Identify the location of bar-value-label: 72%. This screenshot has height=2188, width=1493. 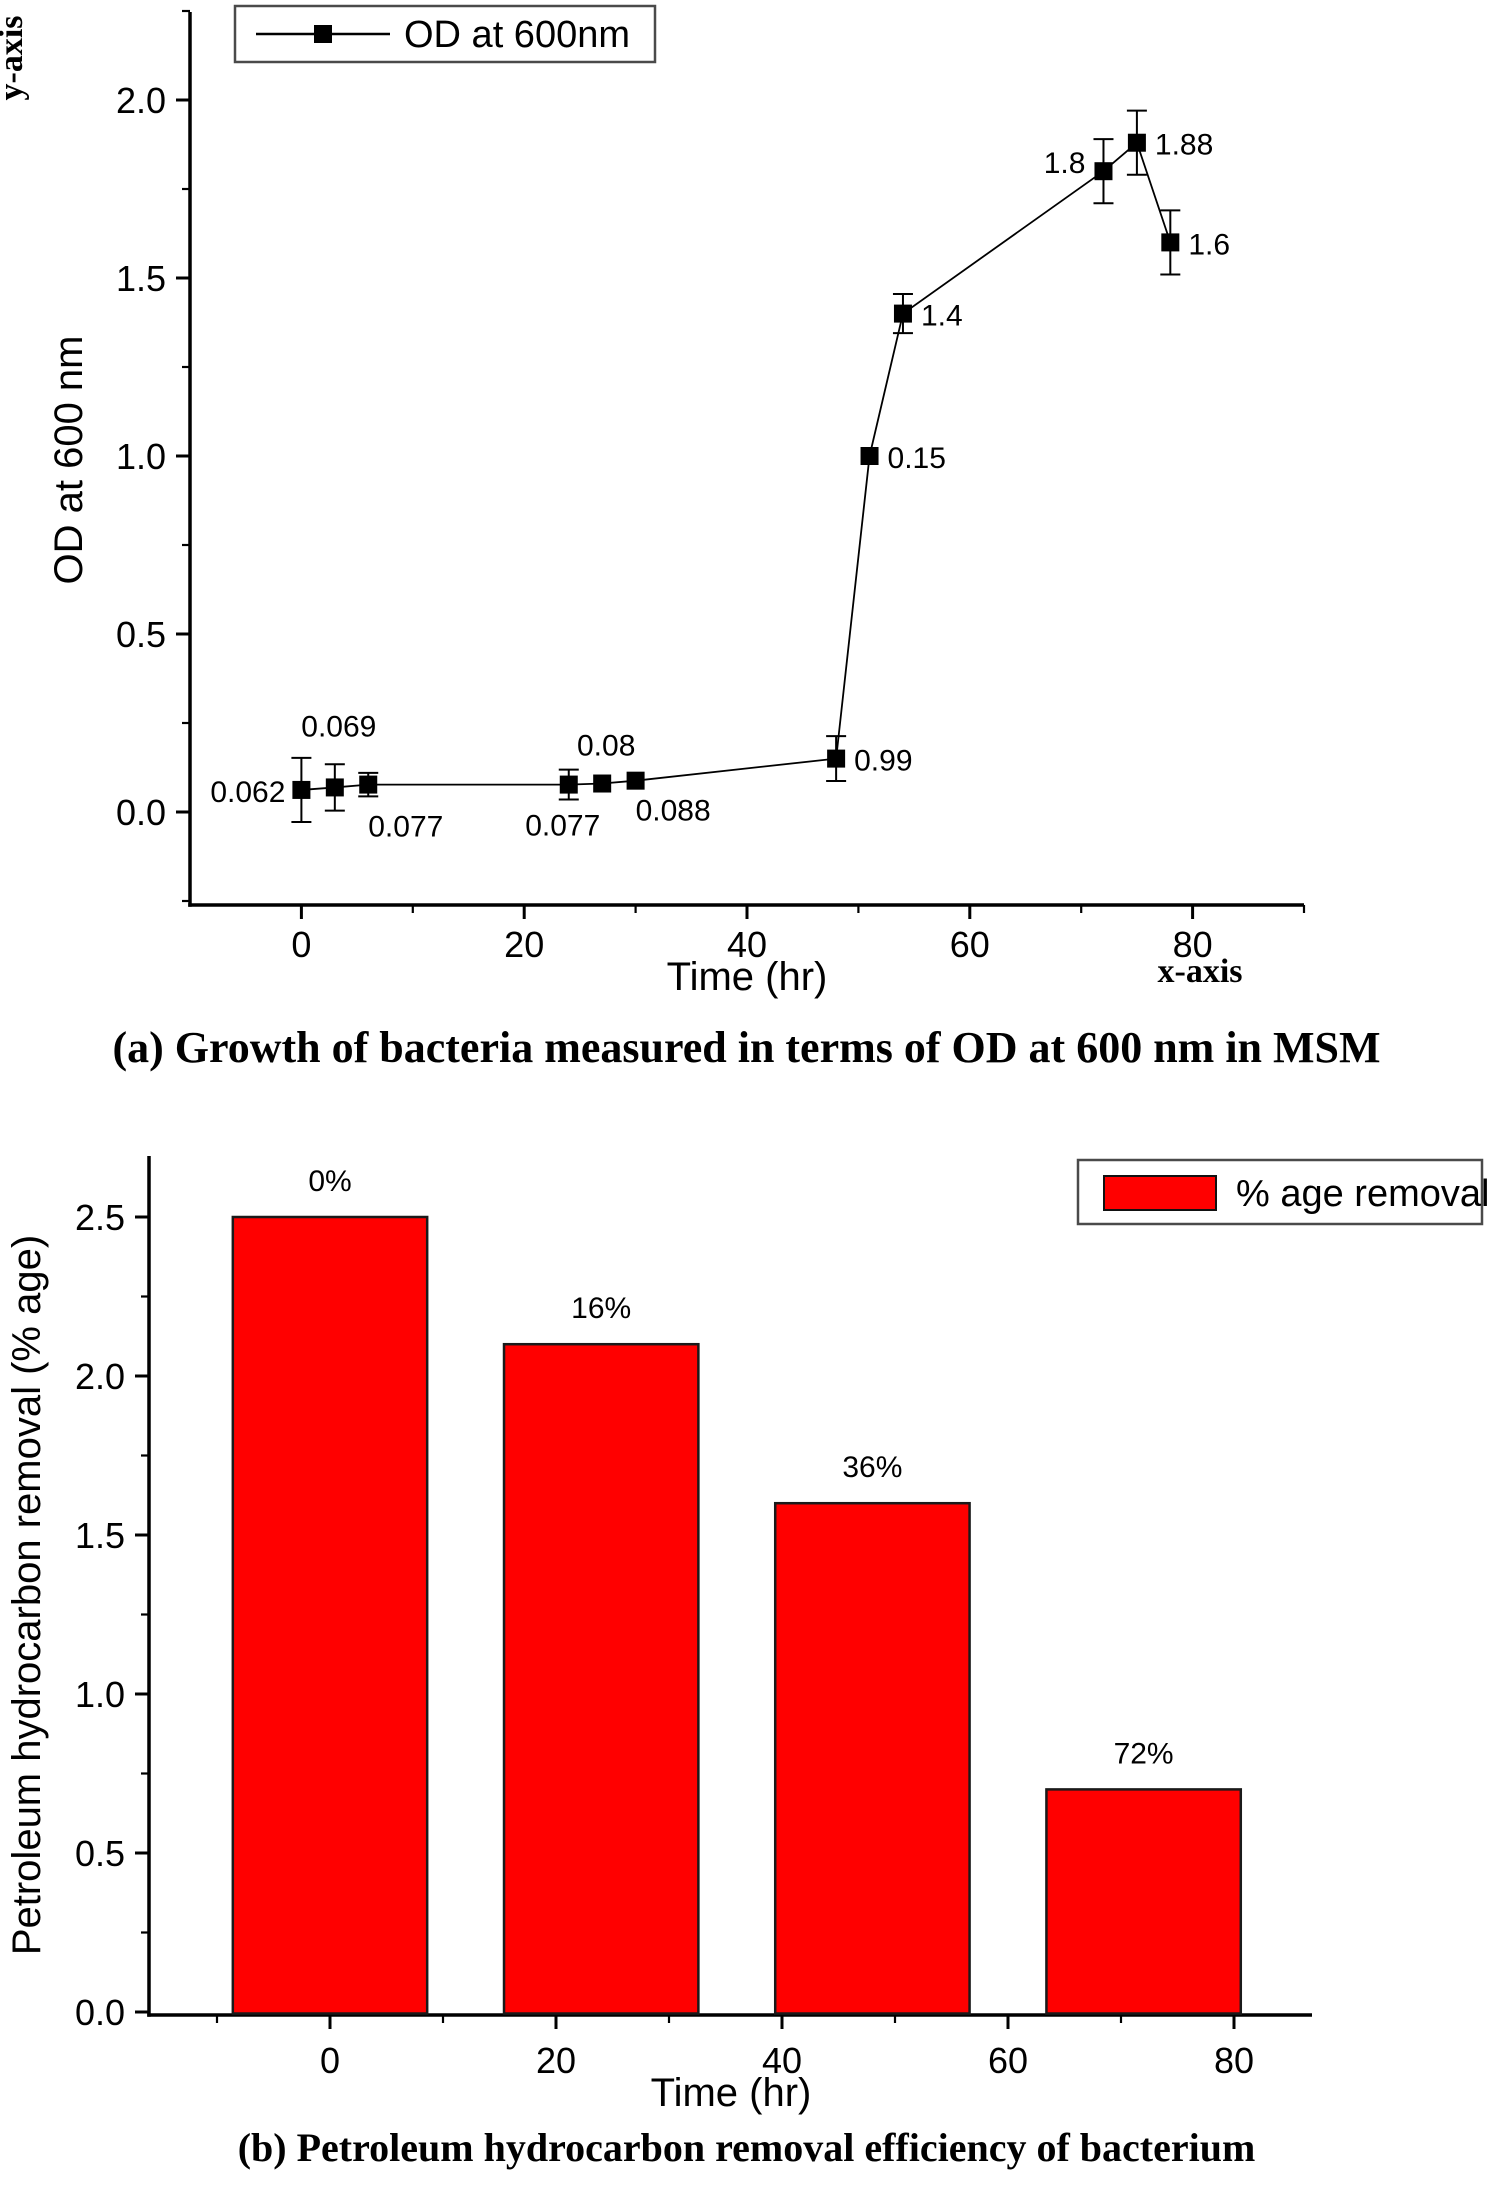
(1144, 1753).